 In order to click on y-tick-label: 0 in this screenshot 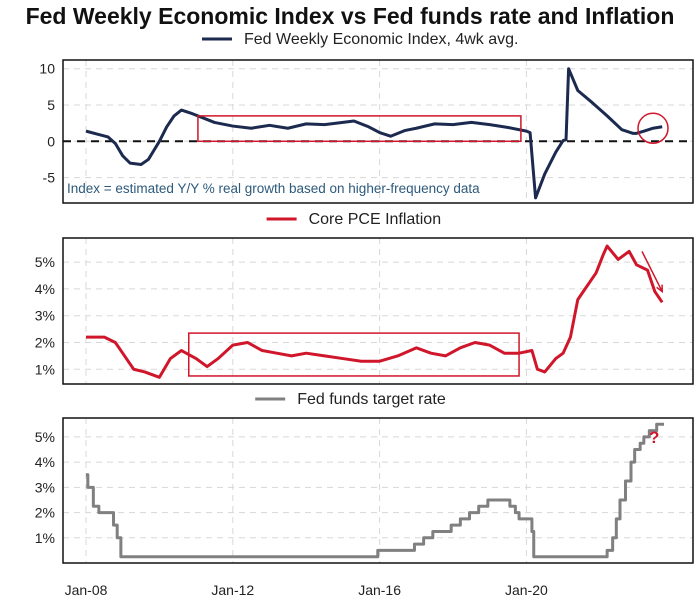, I will do `click(51, 141)`.